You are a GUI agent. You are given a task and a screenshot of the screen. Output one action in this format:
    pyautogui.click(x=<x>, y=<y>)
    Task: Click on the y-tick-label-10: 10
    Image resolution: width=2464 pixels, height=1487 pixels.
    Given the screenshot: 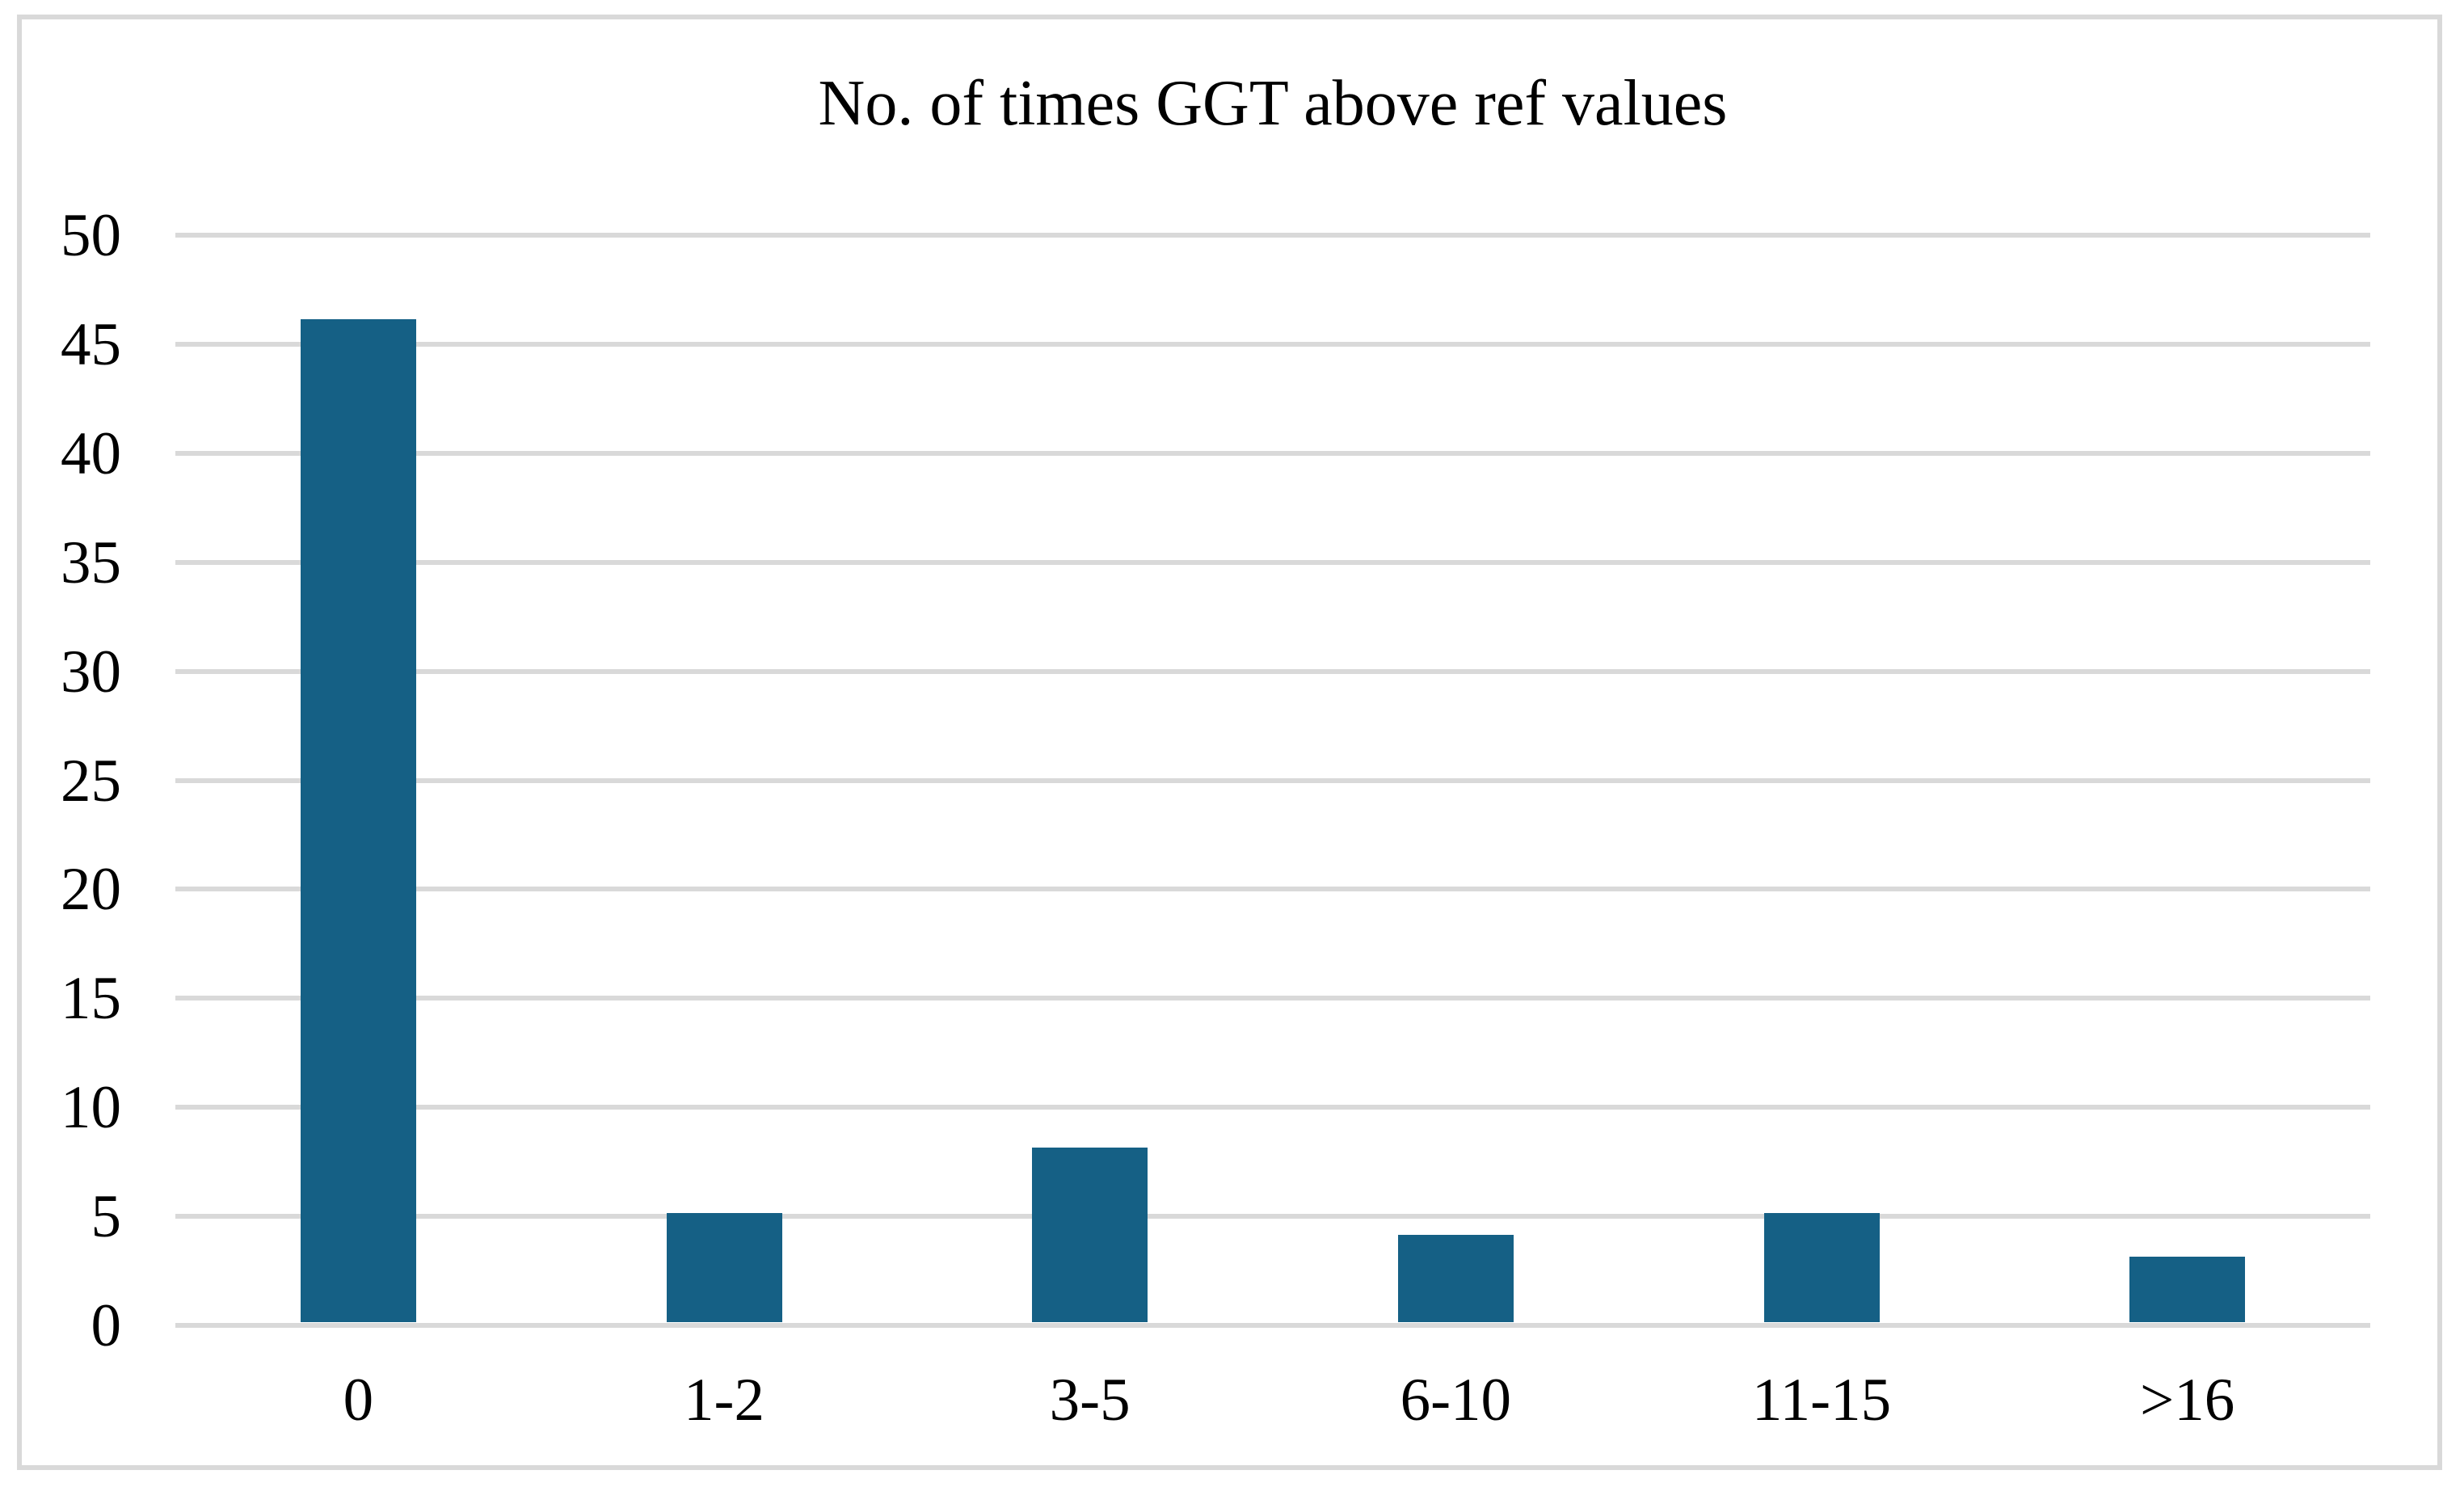 What is the action you would take?
    pyautogui.click(x=91, y=1108)
    